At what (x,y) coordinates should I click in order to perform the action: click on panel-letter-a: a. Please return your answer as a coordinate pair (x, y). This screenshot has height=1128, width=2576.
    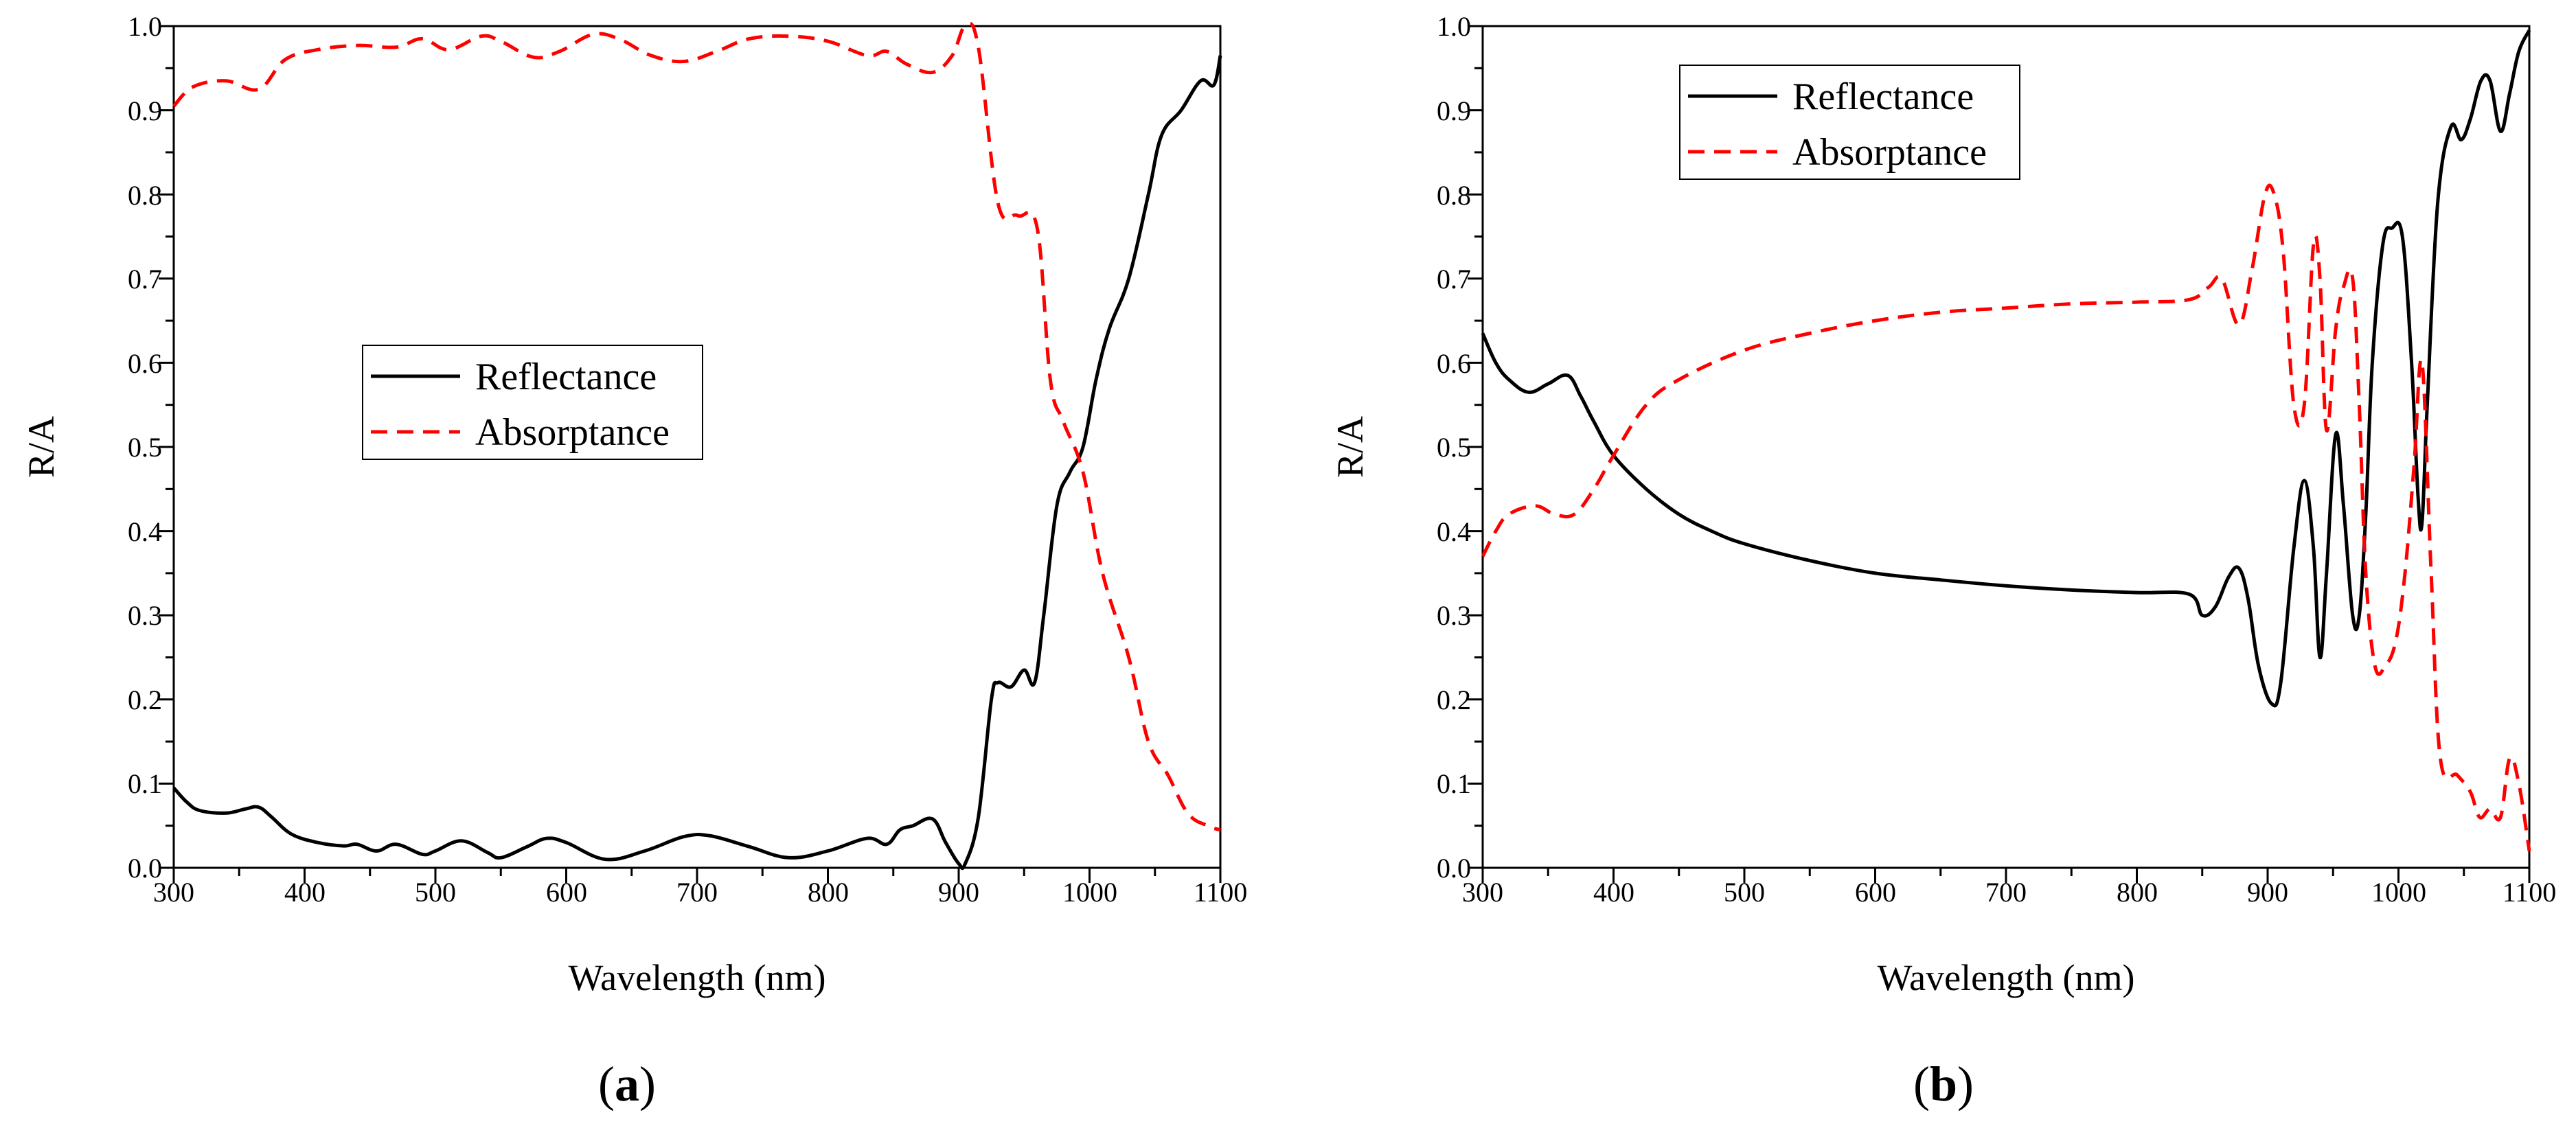
    Looking at the image, I should click on (627, 1084).